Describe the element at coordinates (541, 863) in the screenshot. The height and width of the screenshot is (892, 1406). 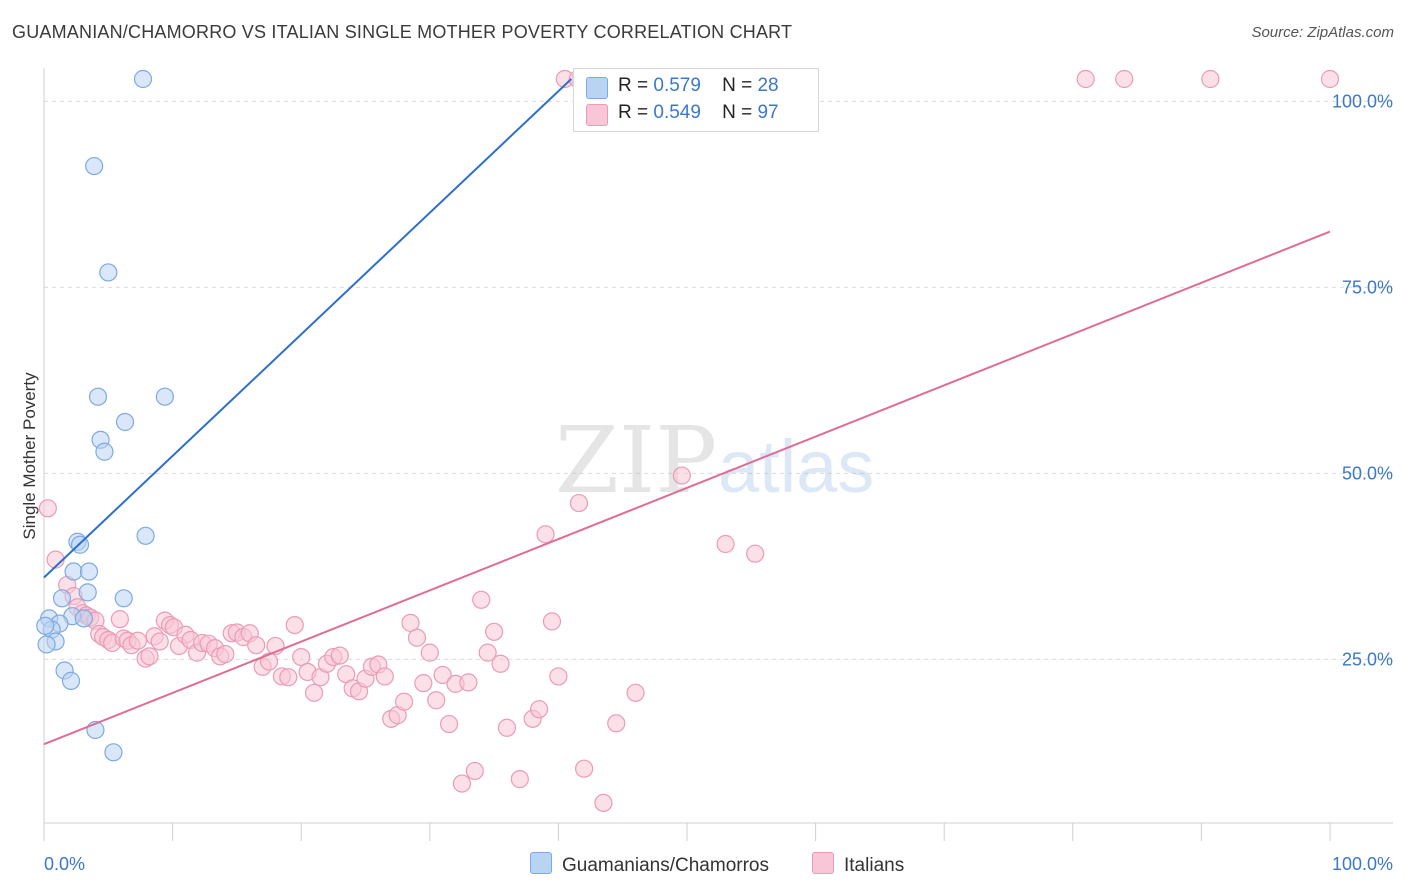
I see `guamanians-legend-swatch` at that location.